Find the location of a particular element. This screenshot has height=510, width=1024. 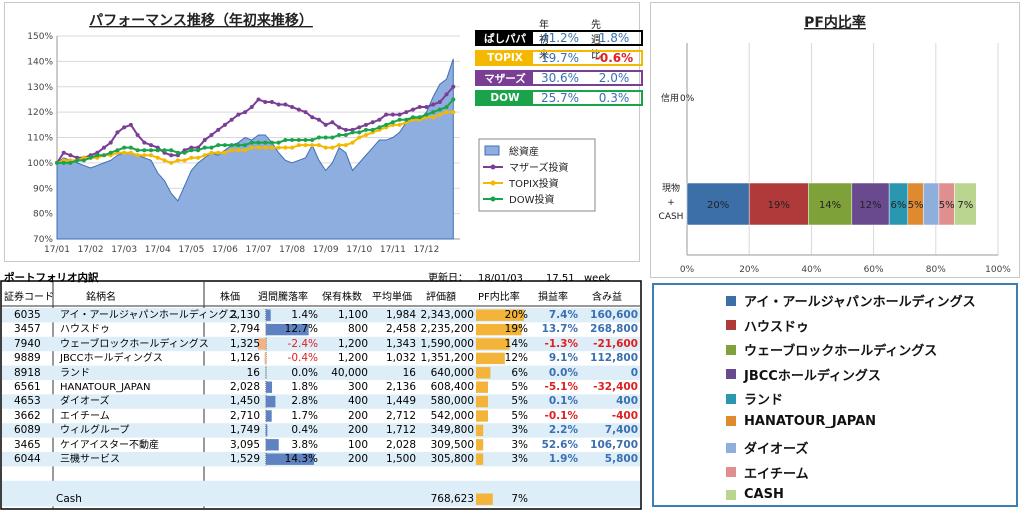

perf-row-label: TOPIX is located at coordinates (505, 58).